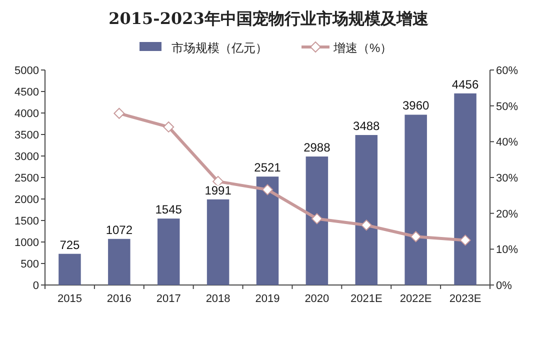  Describe the element at coordinates (317, 147) in the screenshot. I see `data-label: 2988` at that location.